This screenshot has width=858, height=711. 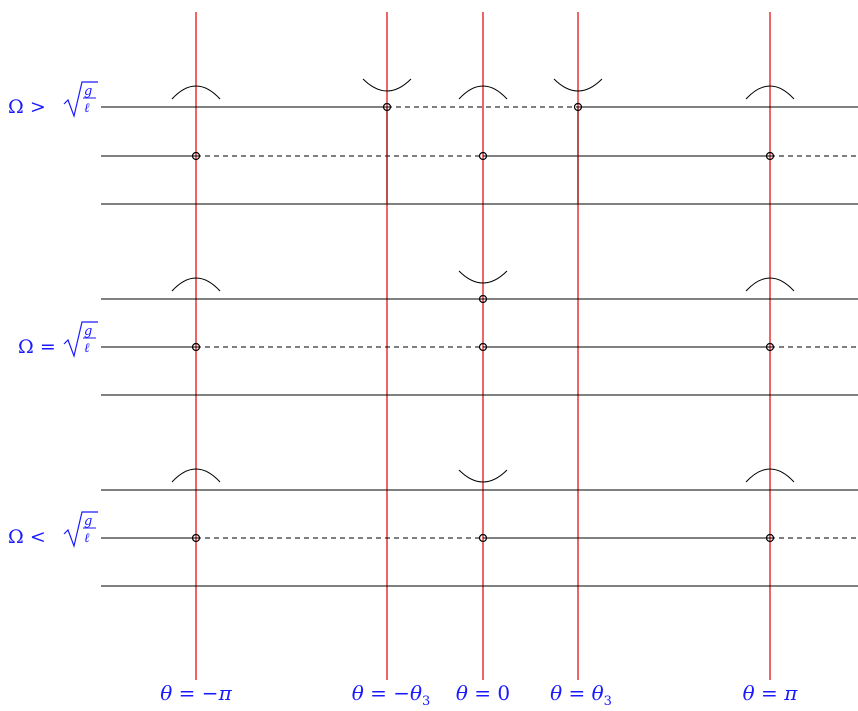 What do you see at coordinates (80, 530) in the screenshot?
I see `sqrt-g-over-l-3: g ℓ` at bounding box center [80, 530].